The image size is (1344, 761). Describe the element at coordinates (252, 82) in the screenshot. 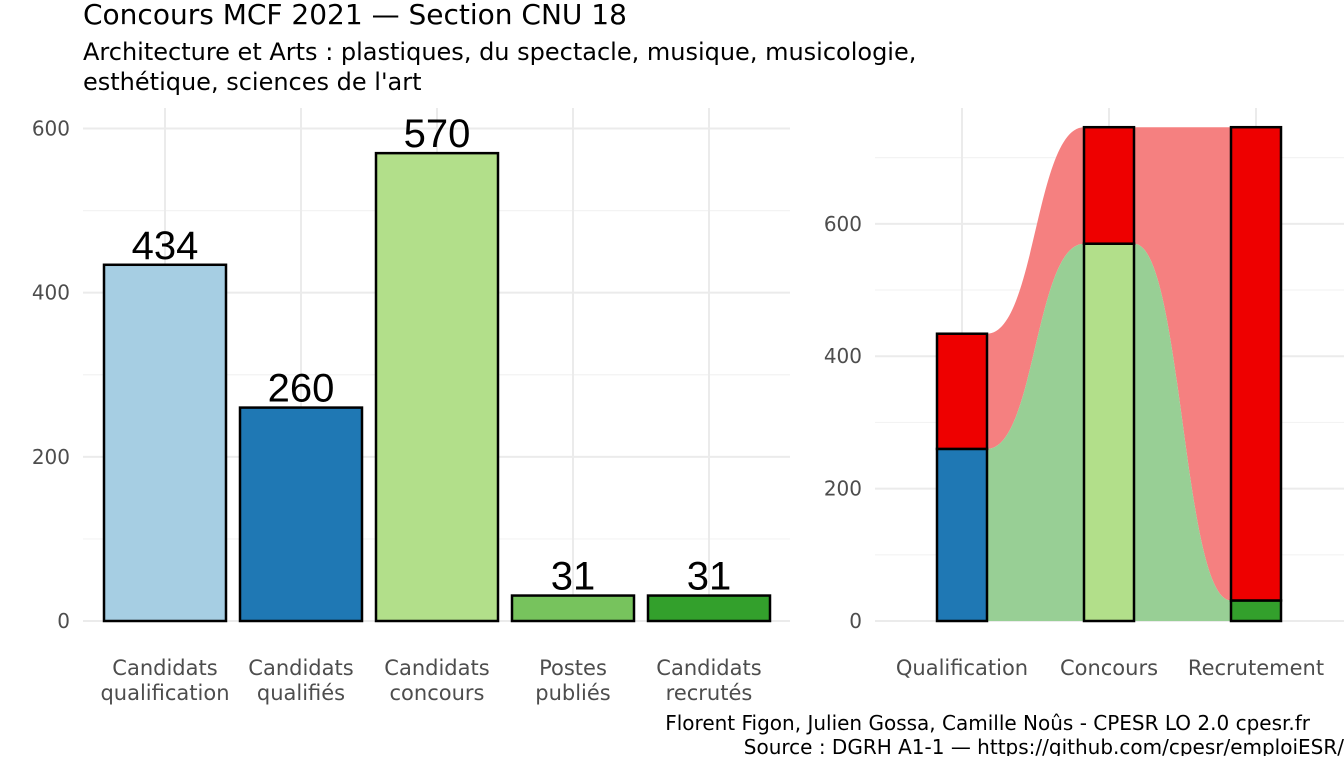

I see `chart-subtitle-line2: esthétique, sciences de l'art` at that location.